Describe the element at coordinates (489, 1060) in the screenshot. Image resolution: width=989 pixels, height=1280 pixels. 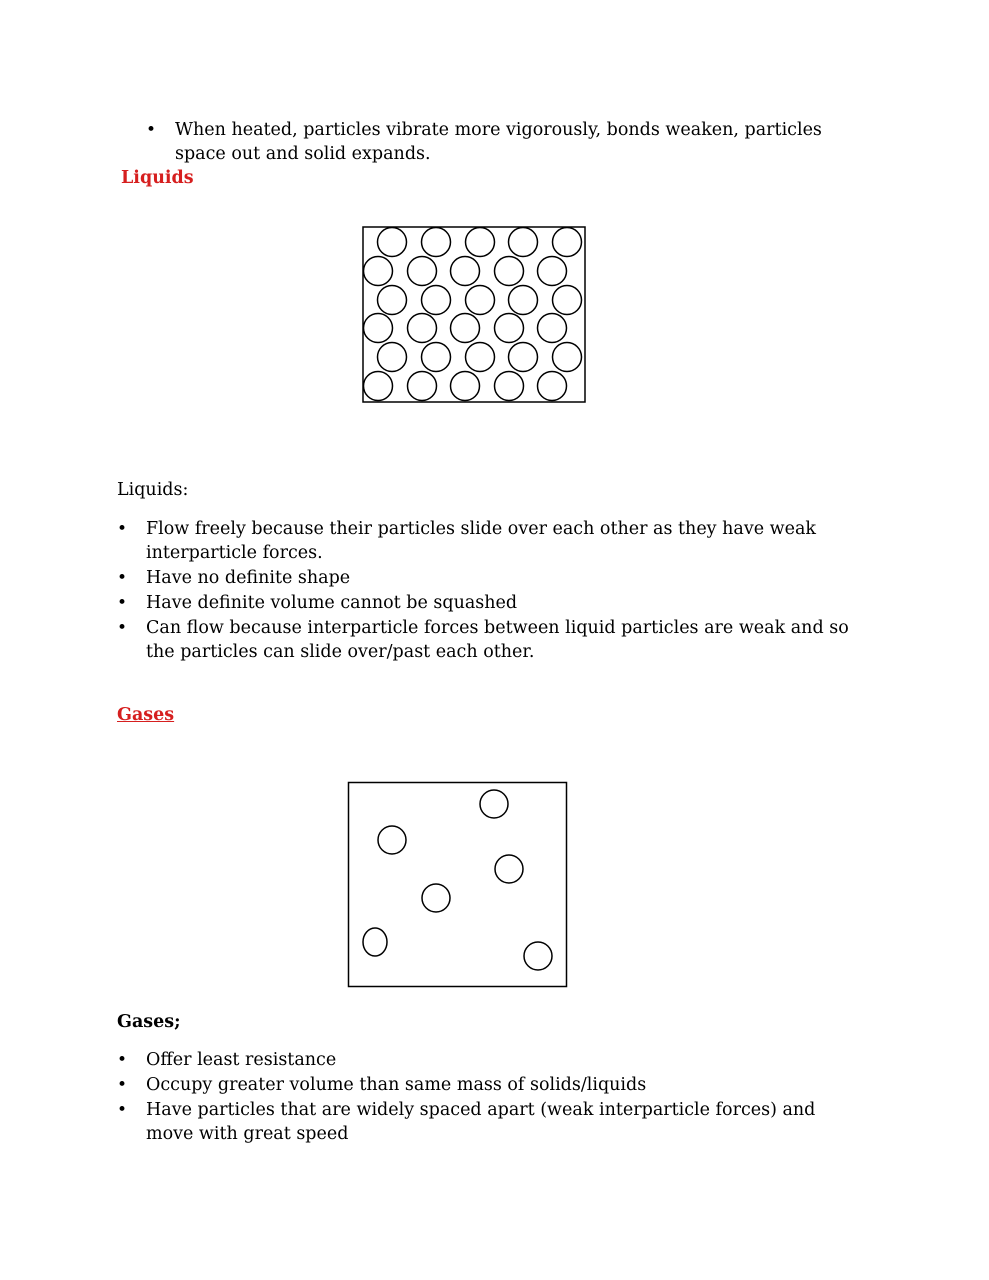
I see `list-item: • Offer least resistance` at that location.